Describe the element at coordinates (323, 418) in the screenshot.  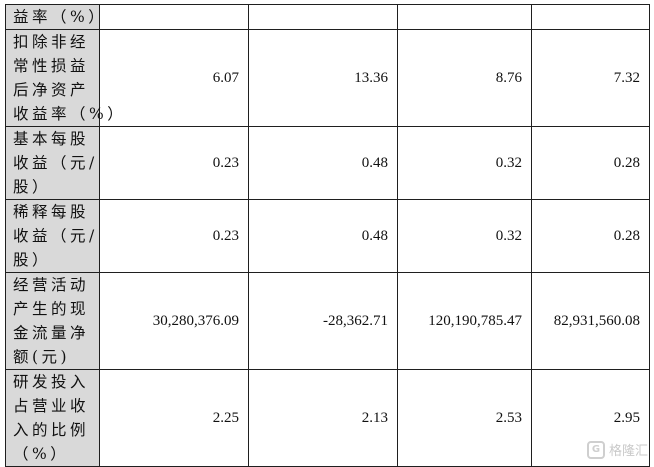
I see `cell-value: 2.13` at that location.